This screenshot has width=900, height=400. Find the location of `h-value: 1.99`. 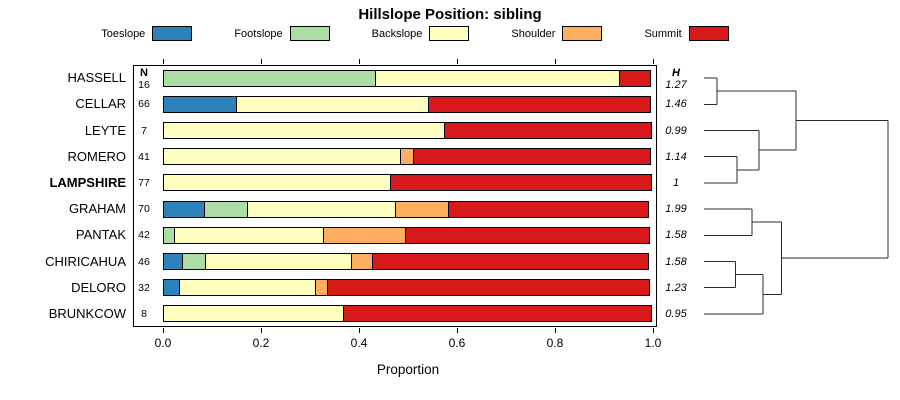

h-value: 1.99 is located at coordinates (676, 209).